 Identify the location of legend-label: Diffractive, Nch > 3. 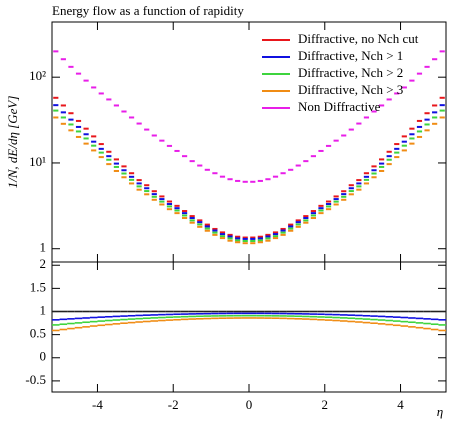
(350, 89).